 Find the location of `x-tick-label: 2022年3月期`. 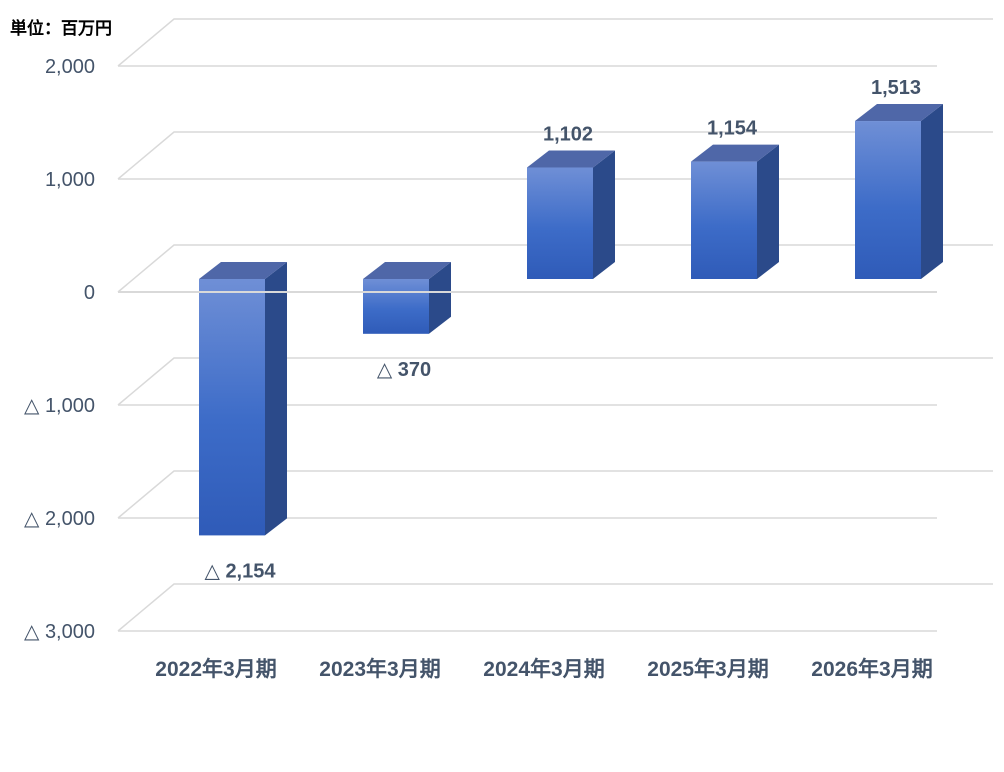

x-tick-label: 2022年3月期 is located at coordinates (215, 669).